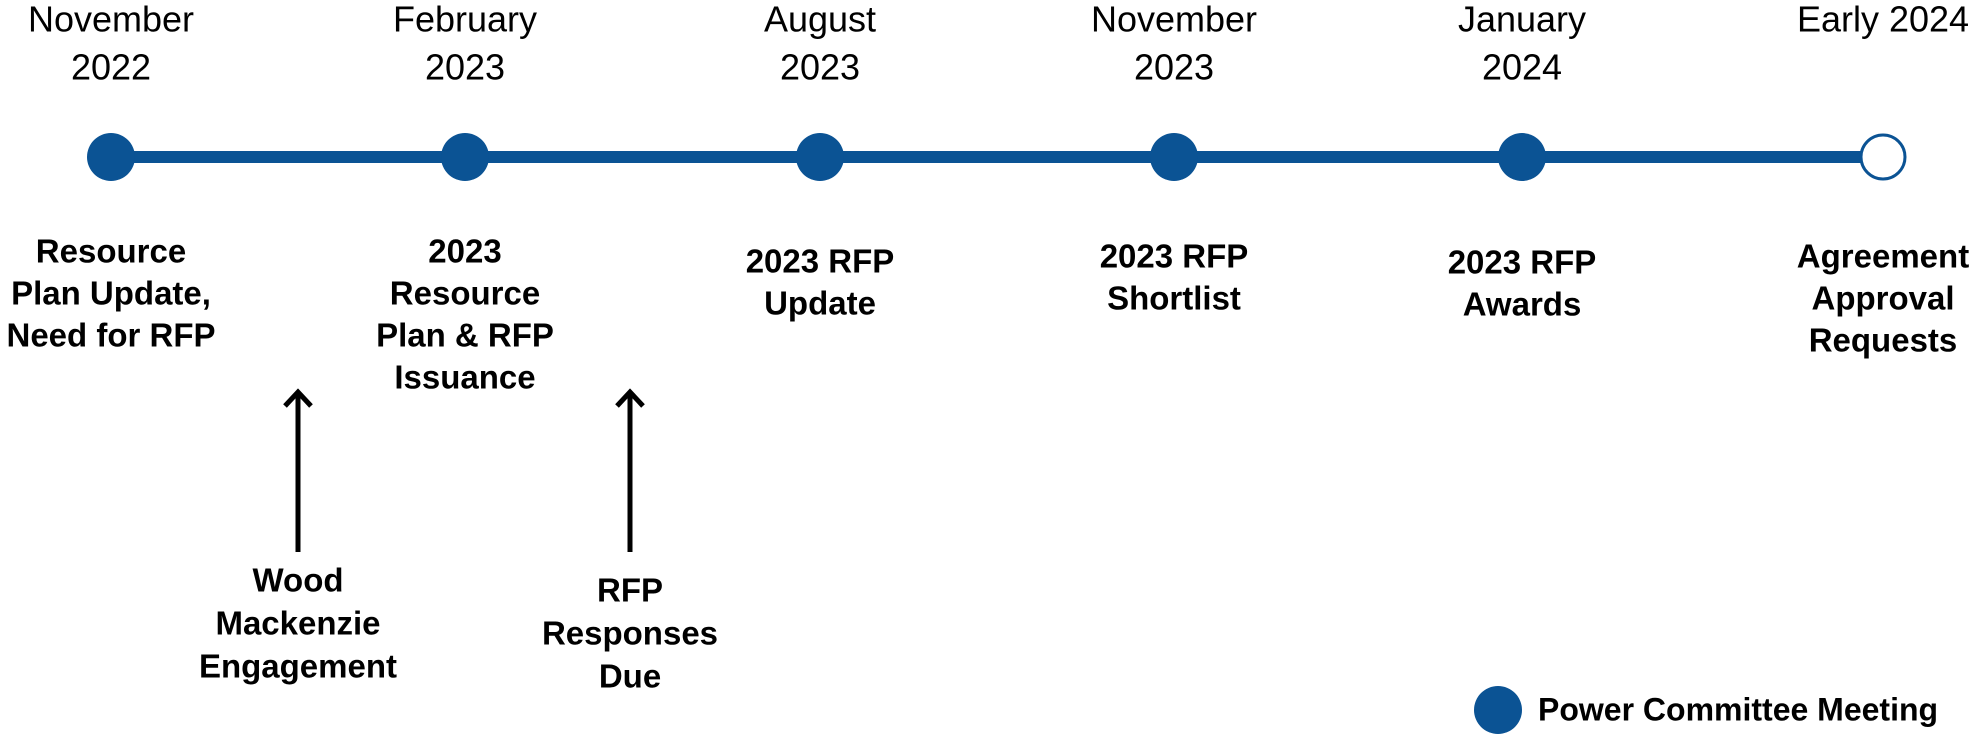 The image size is (1980, 736). I want to click on milestone-label: Awards, so click(1522, 304).